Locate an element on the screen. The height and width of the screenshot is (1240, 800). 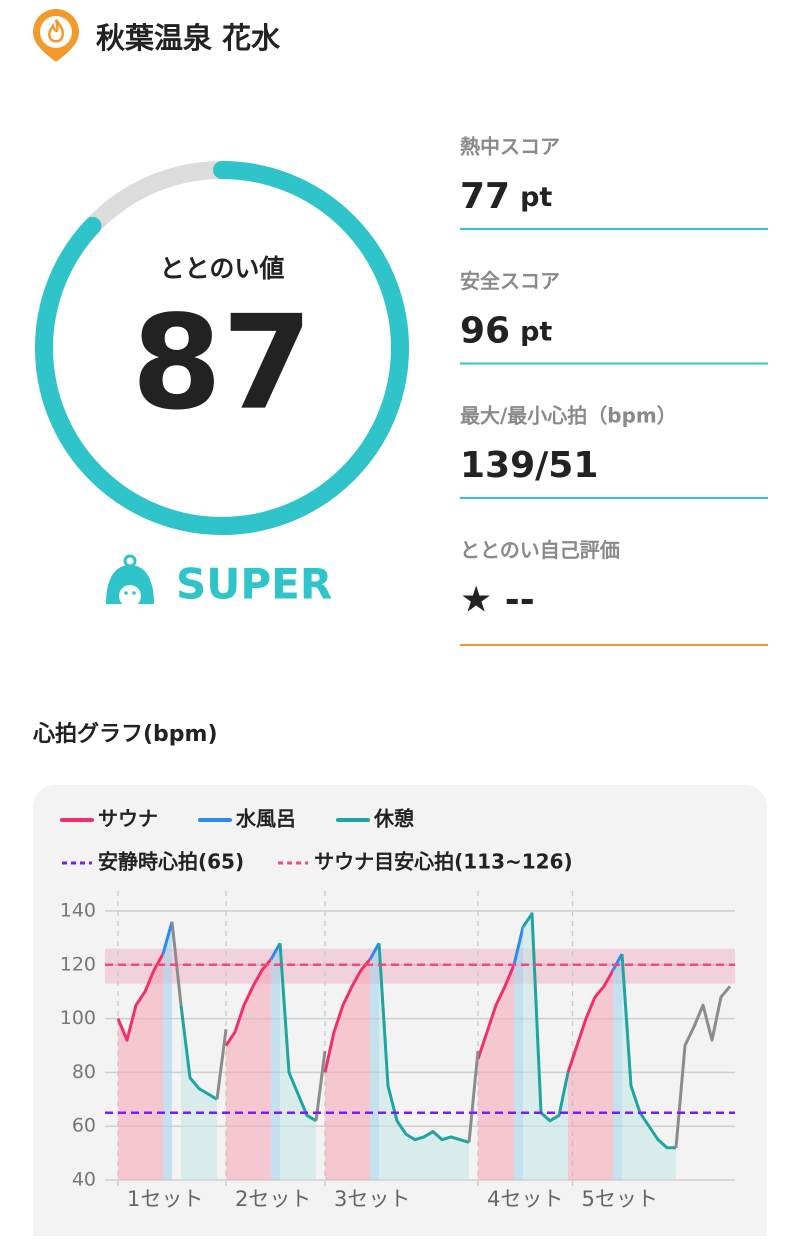
y-tick-label: 40 is located at coordinates (84, 1180).